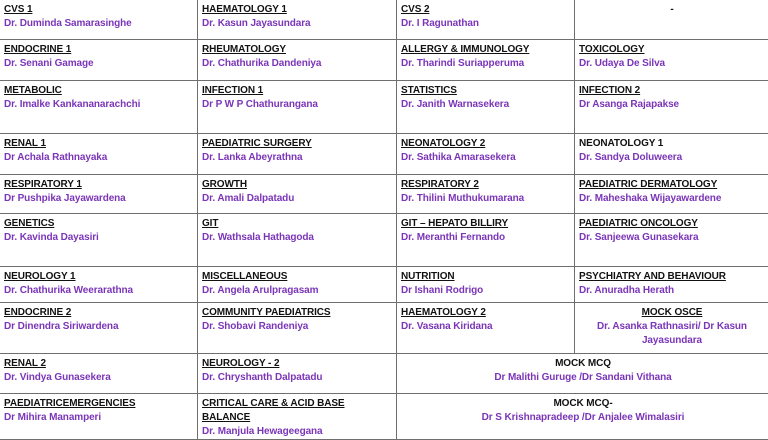  What do you see at coordinates (98, 144) in the screenshot?
I see `topic-heading: RENAL 1` at bounding box center [98, 144].